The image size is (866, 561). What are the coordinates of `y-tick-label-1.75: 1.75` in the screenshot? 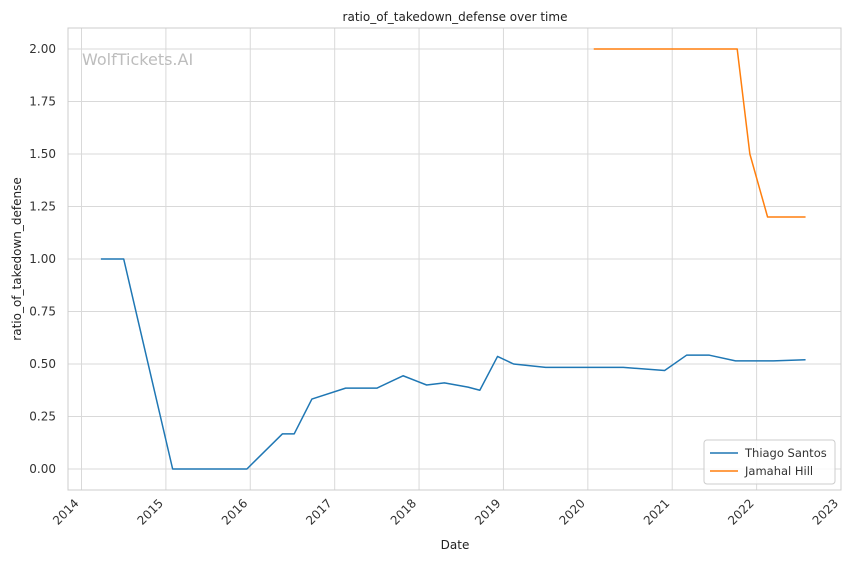 It's located at (42, 102).